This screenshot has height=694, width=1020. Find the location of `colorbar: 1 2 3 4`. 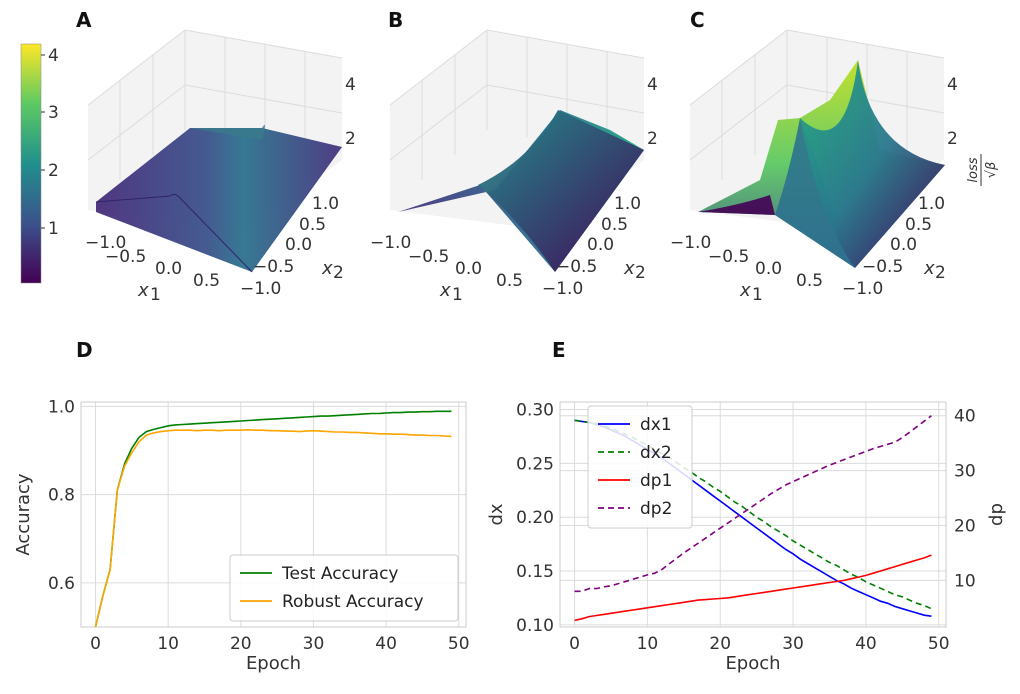

colorbar: 1 2 3 4 is located at coordinates (39, 163).